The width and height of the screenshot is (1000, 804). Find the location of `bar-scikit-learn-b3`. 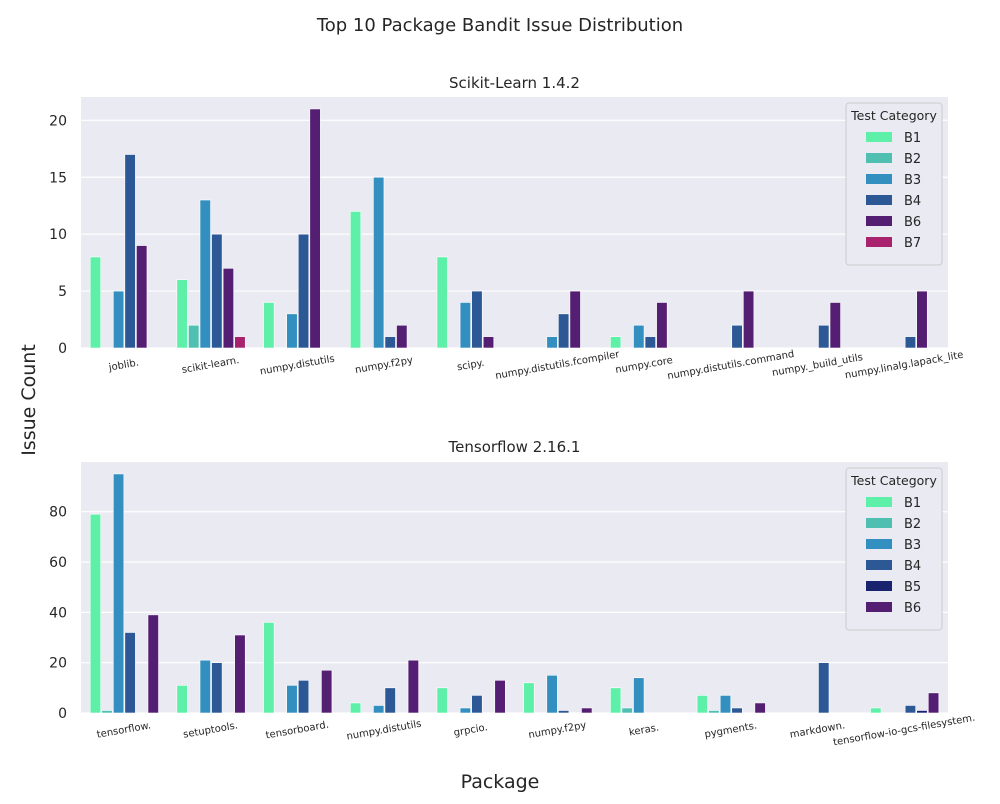

bar-scikit-learn-b3 is located at coordinates (205, 274).